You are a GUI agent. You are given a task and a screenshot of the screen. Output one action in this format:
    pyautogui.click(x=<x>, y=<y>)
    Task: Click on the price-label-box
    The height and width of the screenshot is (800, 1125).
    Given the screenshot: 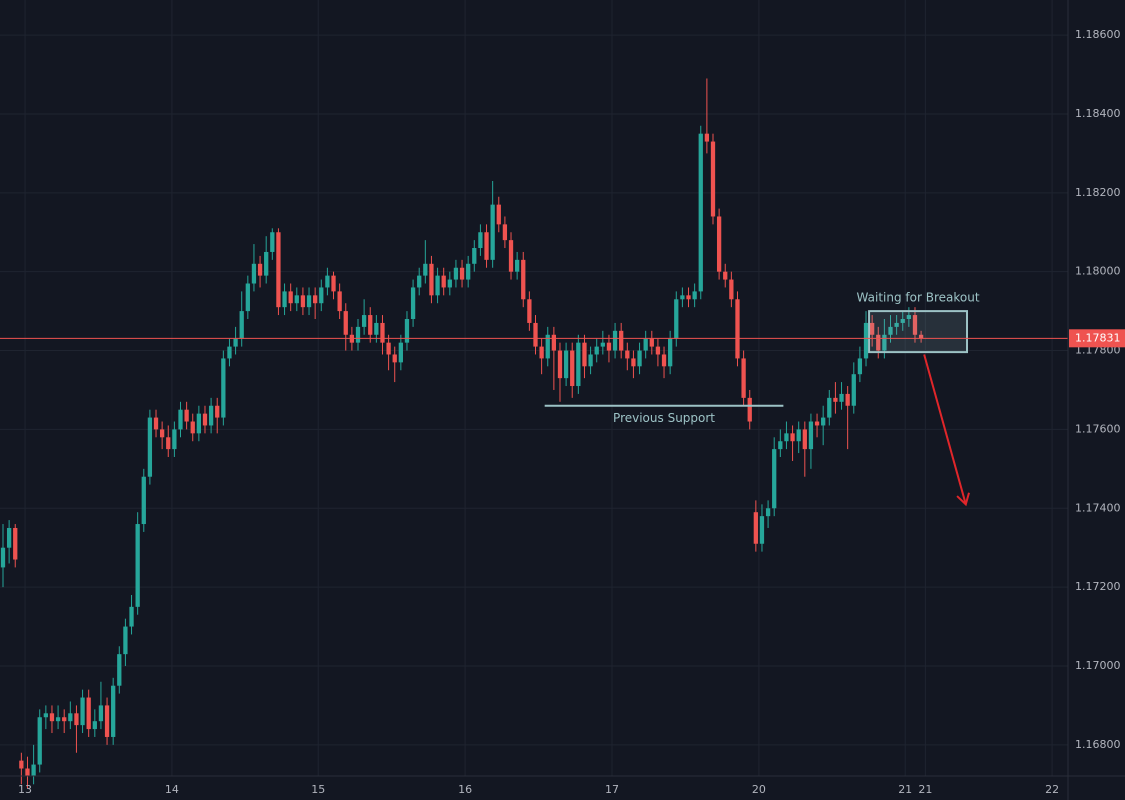 What is the action you would take?
    pyautogui.click(x=1097, y=338)
    